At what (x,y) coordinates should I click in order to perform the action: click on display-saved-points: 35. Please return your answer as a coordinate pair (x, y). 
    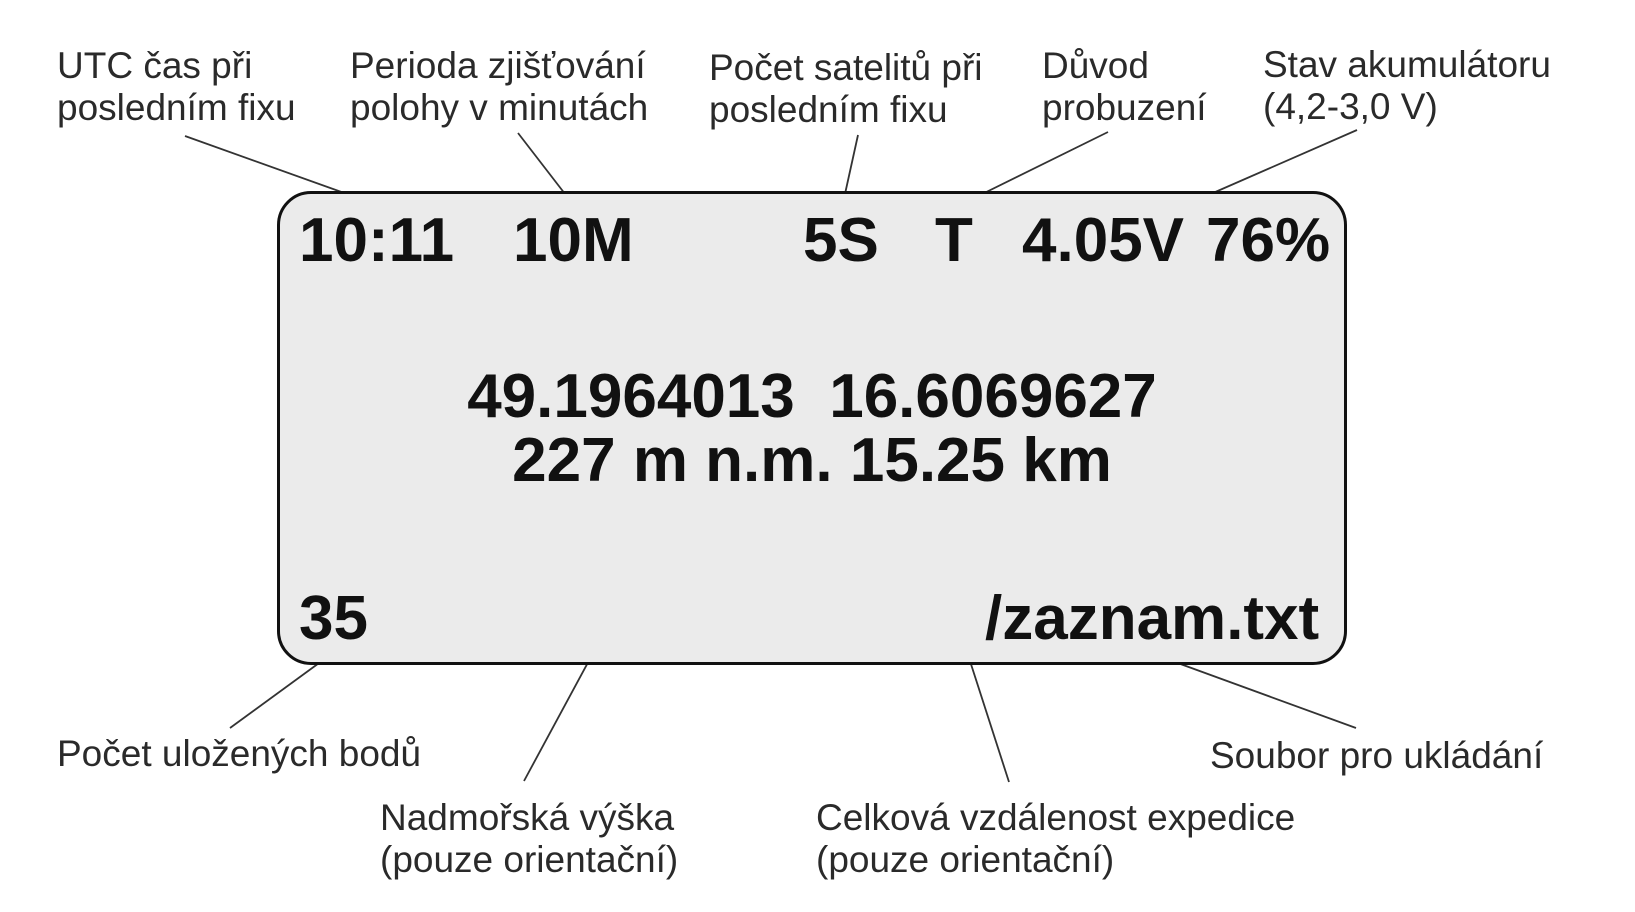
    Looking at the image, I should click on (333, 618).